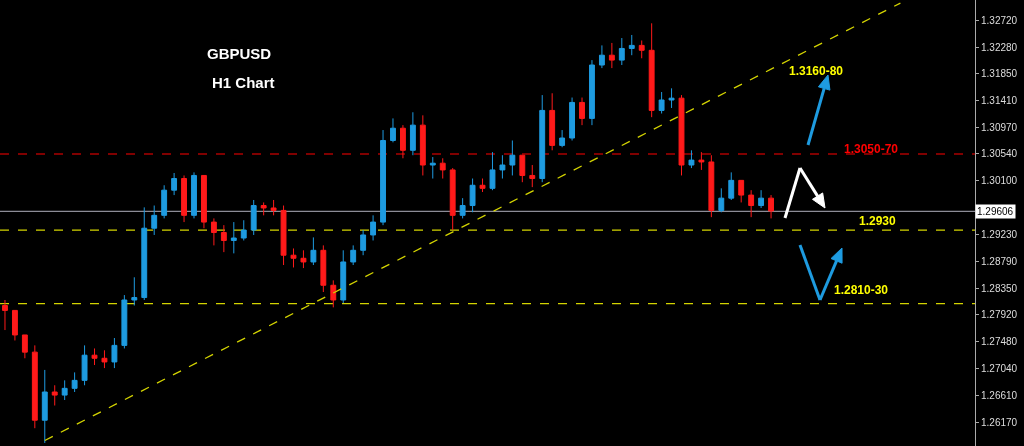 The image size is (1024, 446). What do you see at coordinates (999, 342) in the screenshot?
I see `y-tick-label: 1.27480` at bounding box center [999, 342].